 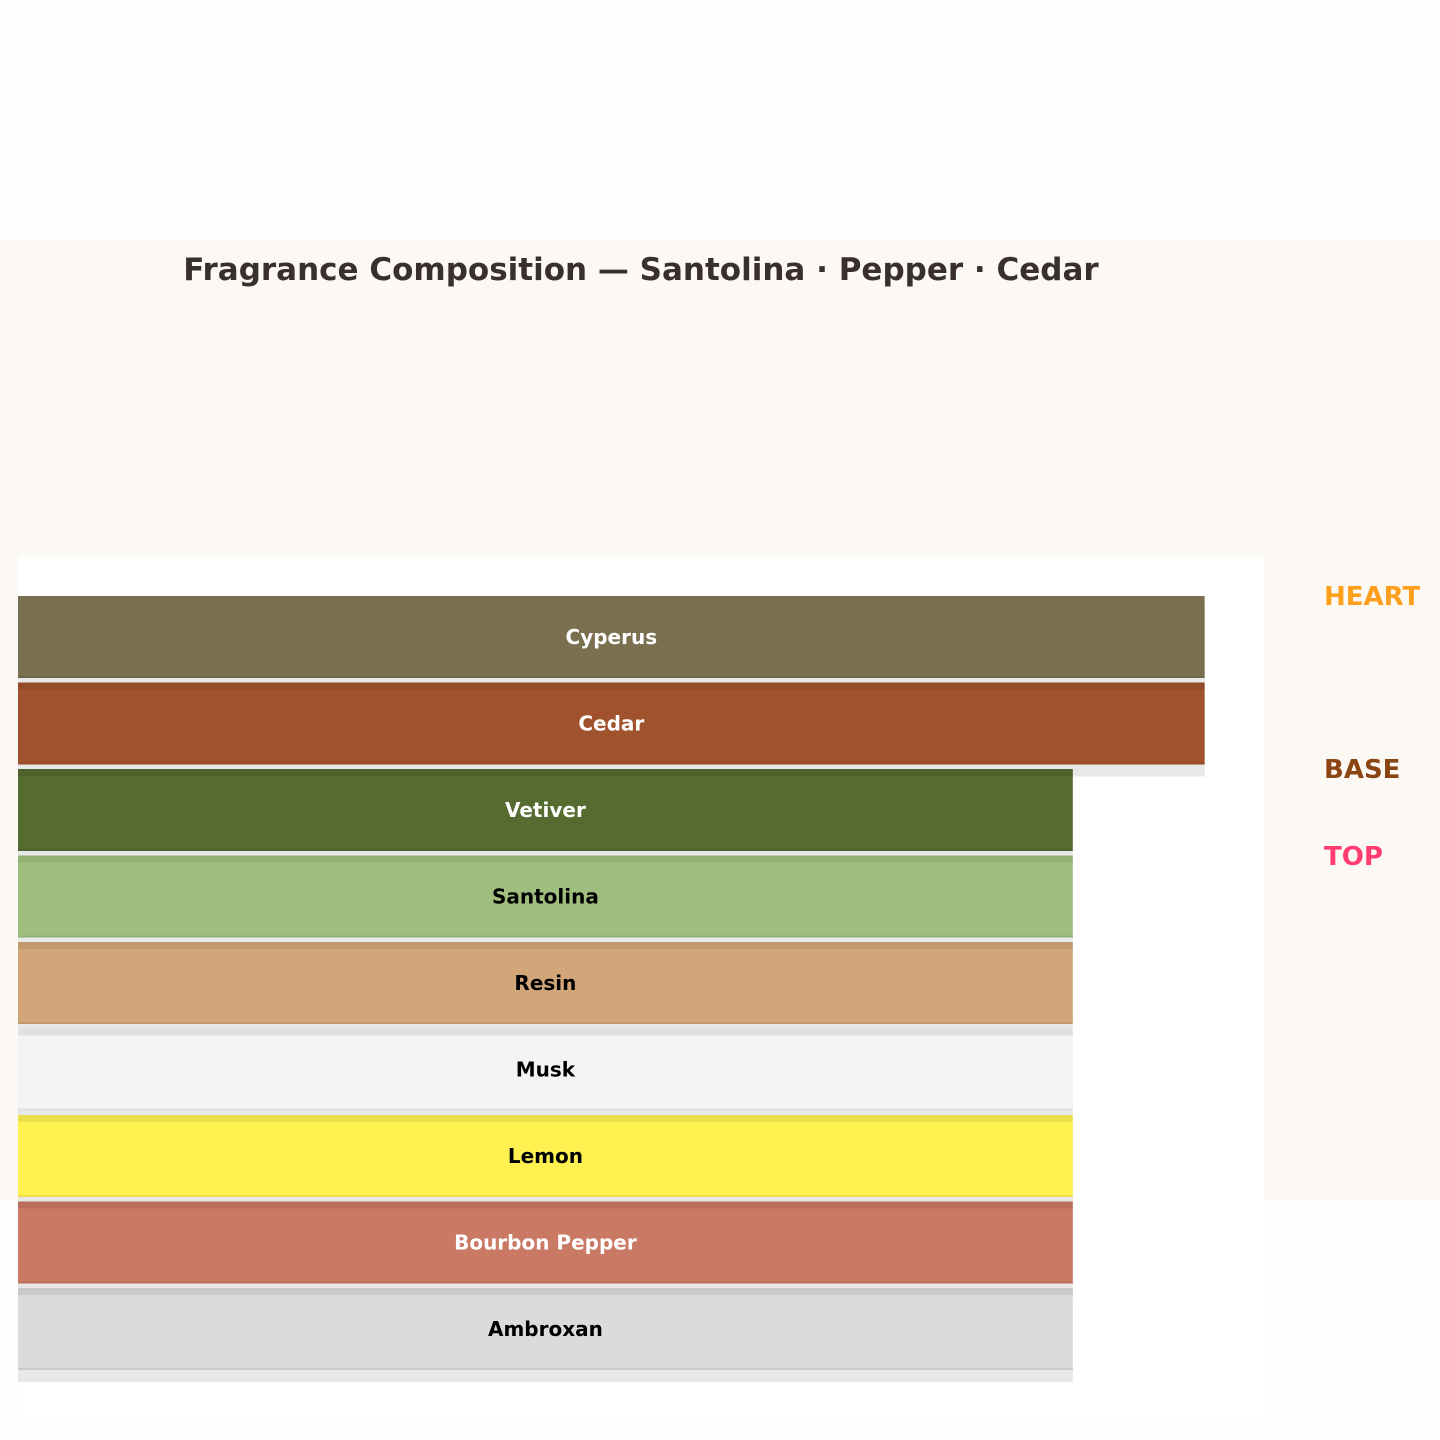 I want to click on bar-musk, so click(x=545, y=1069).